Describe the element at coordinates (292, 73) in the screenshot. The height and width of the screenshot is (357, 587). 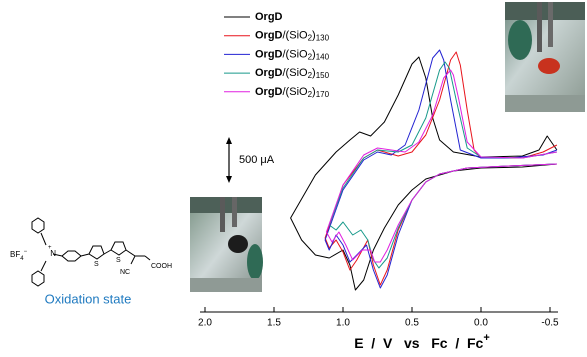
I see `legend-label: OrgD/(SiO2)150` at that location.